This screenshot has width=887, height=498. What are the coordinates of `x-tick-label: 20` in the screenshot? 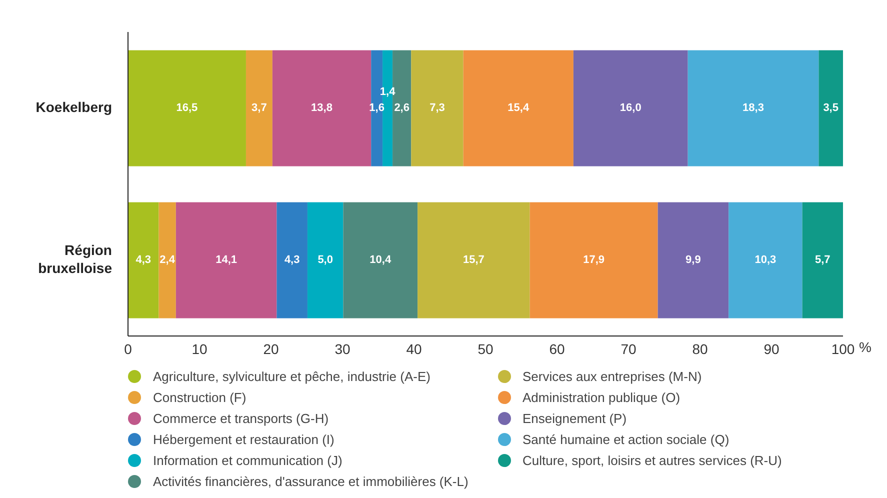 It's located at (271, 348).